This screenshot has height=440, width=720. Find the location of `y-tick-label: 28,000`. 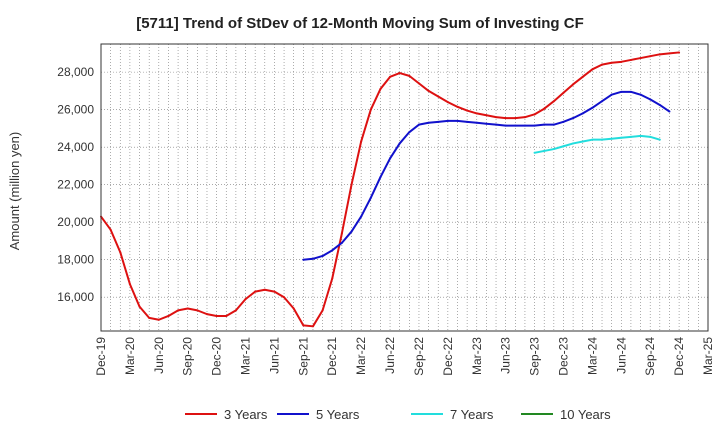

y-tick-label: 28,000 is located at coordinates (75, 72).